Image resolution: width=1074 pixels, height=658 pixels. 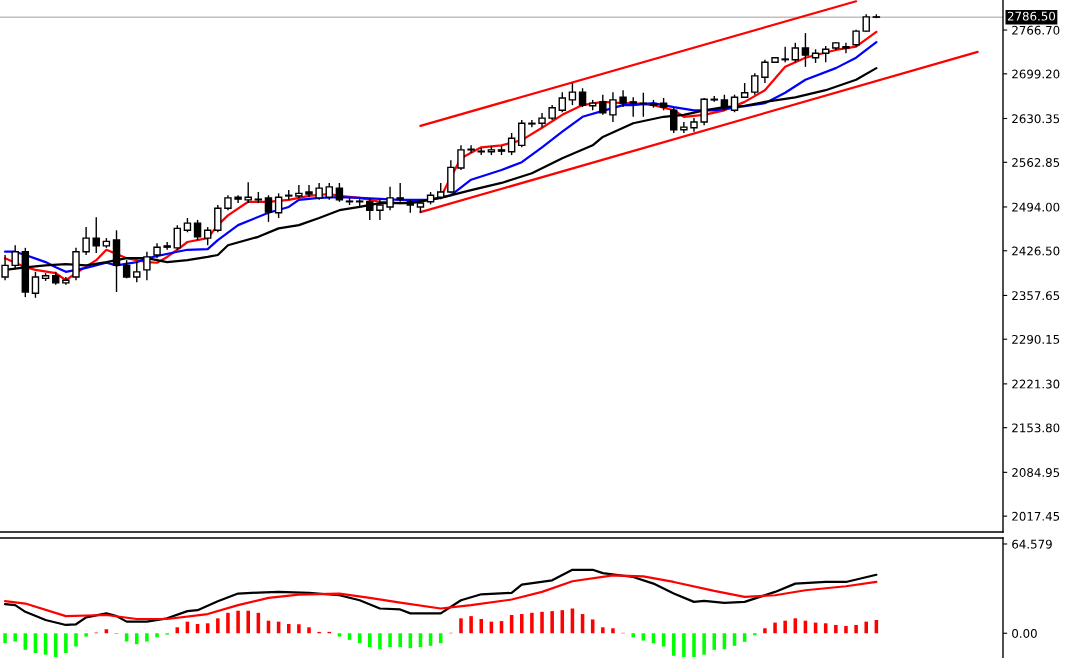 I want to click on y-tick-label: 2221.30, so click(x=1036, y=384).